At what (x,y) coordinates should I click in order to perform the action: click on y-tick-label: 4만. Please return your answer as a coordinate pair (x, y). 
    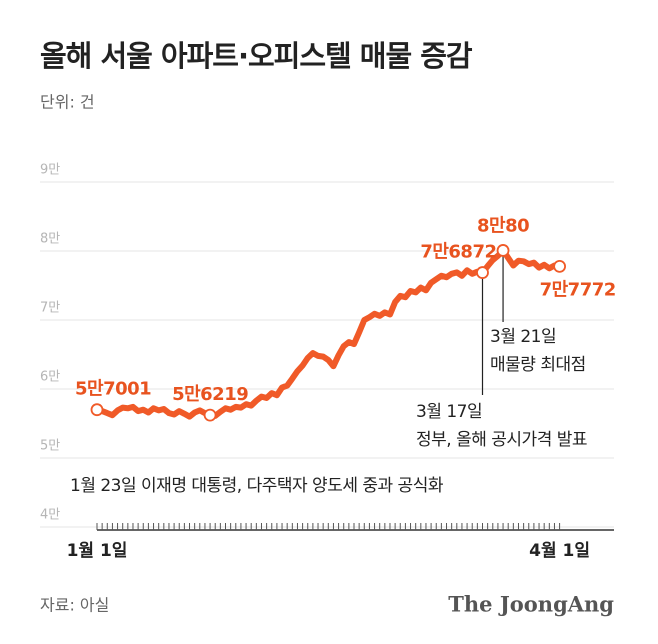
    Looking at the image, I should click on (50, 515).